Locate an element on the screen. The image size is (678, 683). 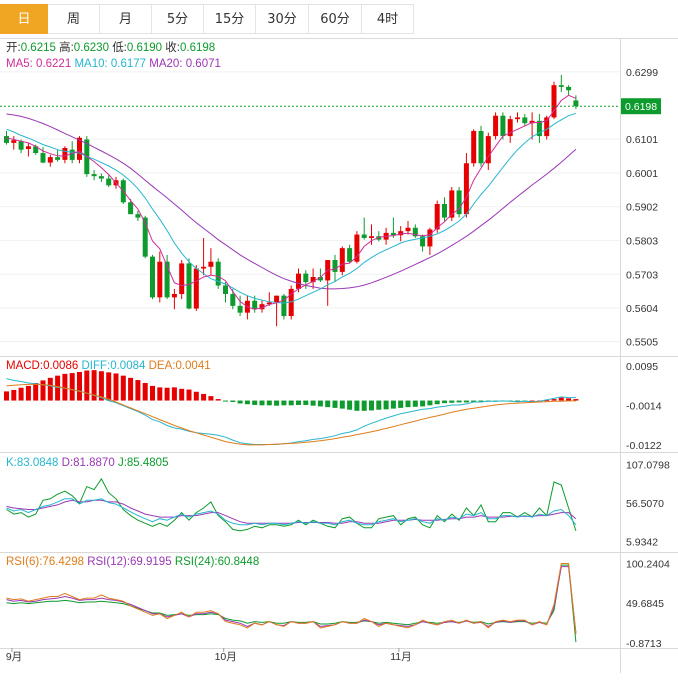
kdj-tick-label: 107.0798 is located at coordinates (648, 465).